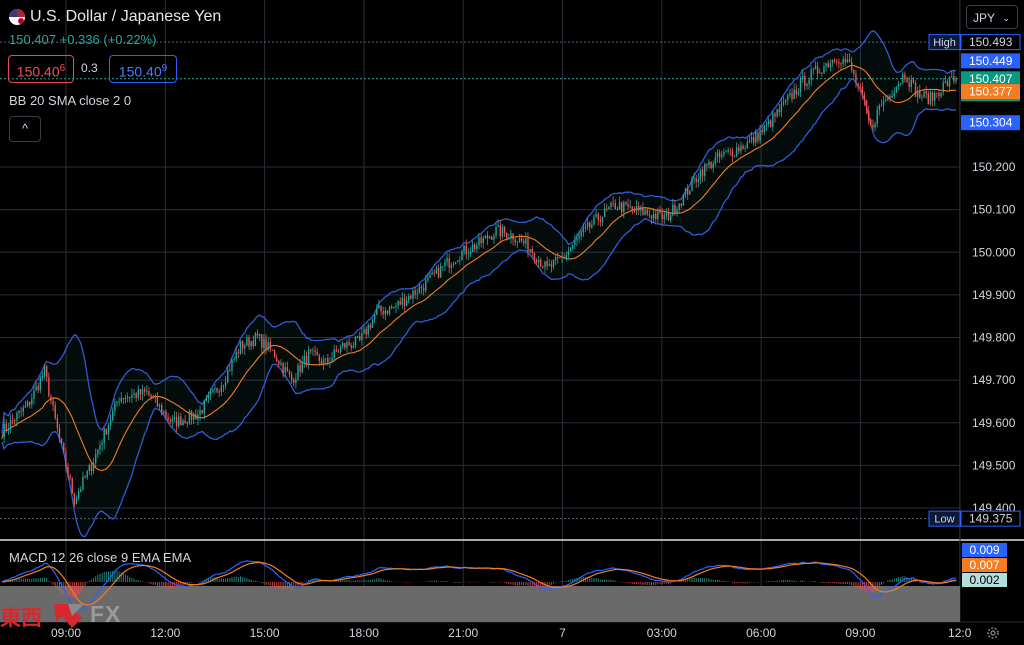 The width and height of the screenshot is (1024, 645). What do you see at coordinates (984, 18) in the screenshot?
I see `currency-label: JPY` at bounding box center [984, 18].